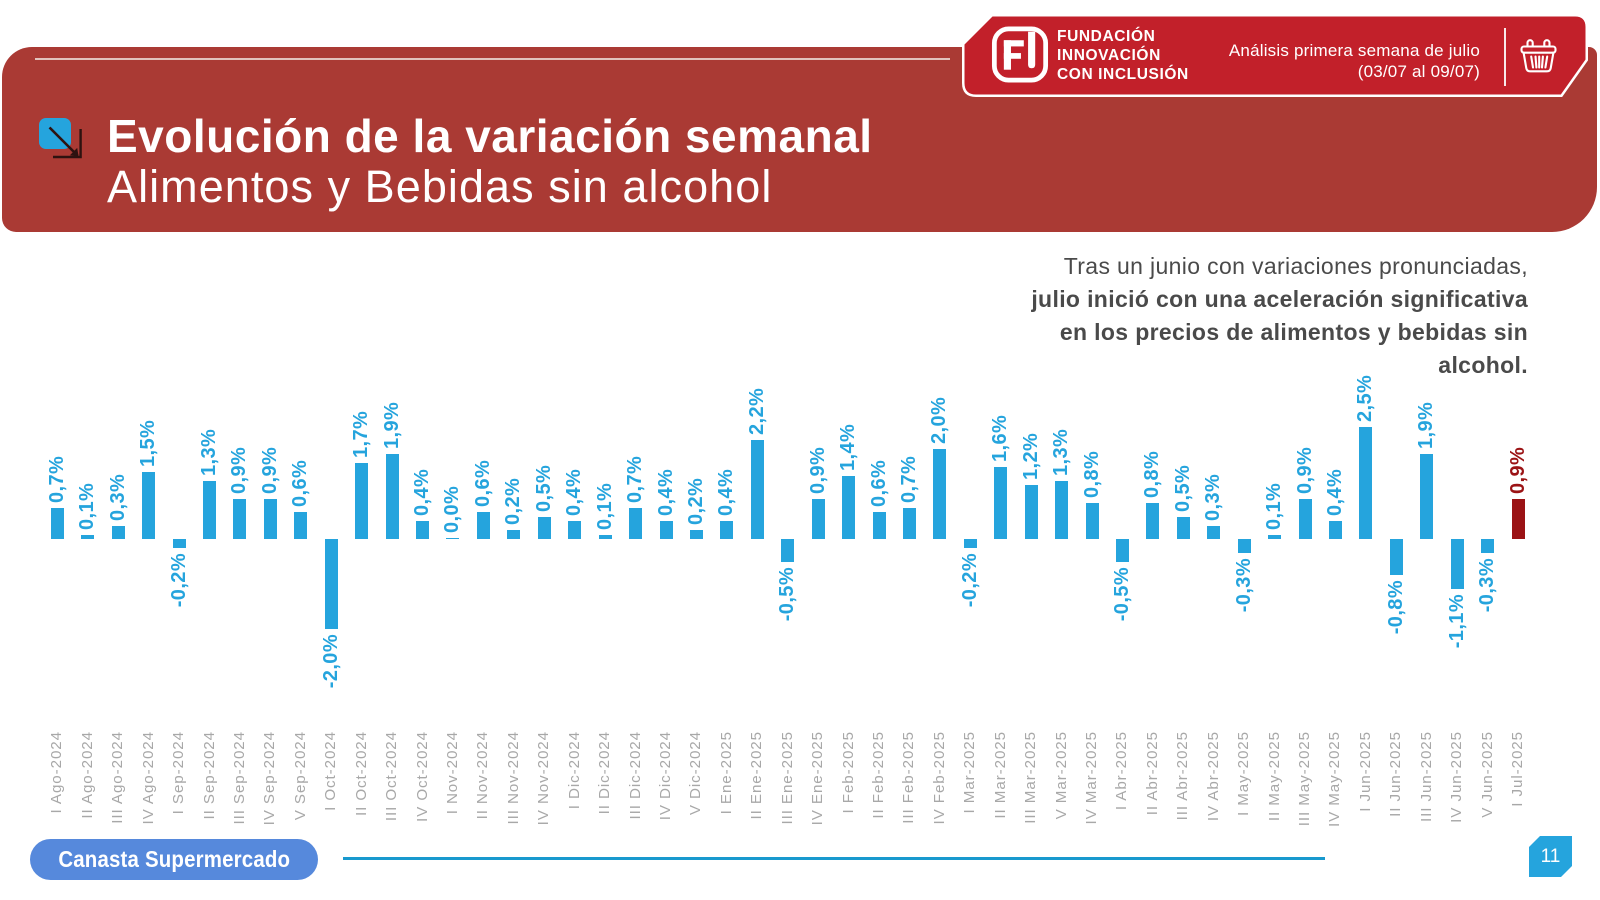 Image resolution: width=1600 pixels, height=900 pixels. Describe the element at coordinates (1182, 488) in the screenshot. I see `bar-value-label: 0,5%` at that location.